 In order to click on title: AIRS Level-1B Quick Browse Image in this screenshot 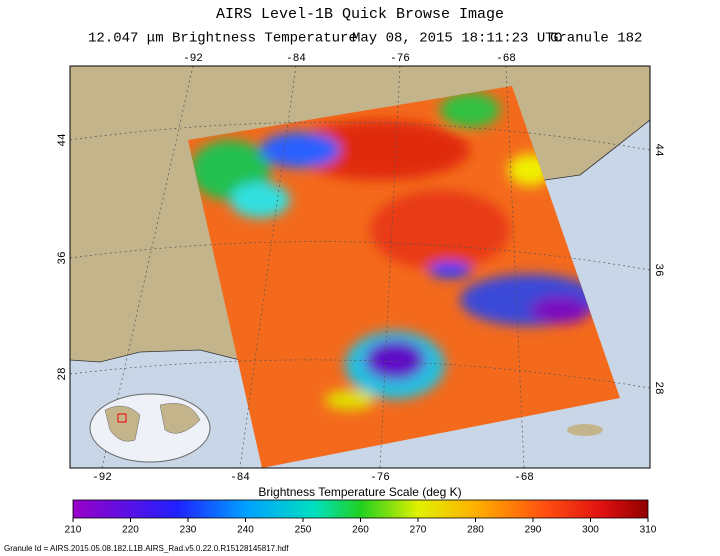, I will do `click(360, 14)`.